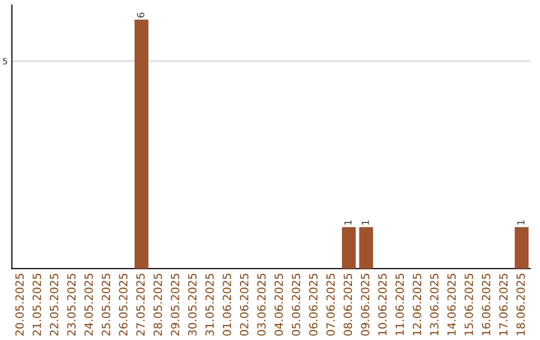 The width and height of the screenshot is (540, 340). What do you see at coordinates (348, 305) in the screenshot?
I see `x-tick-label: 08.06.2025` at bounding box center [348, 305].